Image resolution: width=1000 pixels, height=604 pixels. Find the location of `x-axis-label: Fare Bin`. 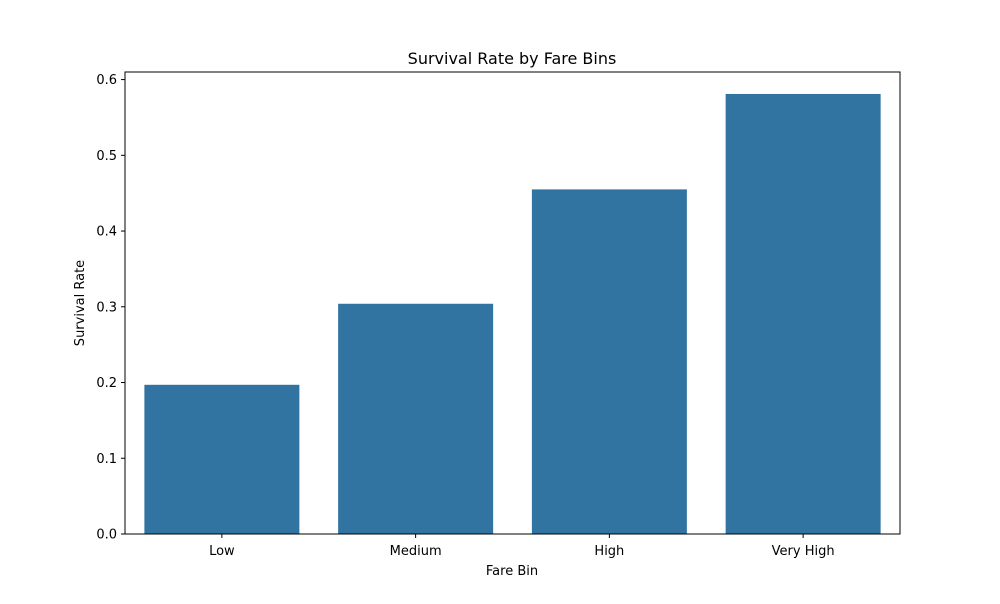

x-axis-label: Fare Bin is located at coordinates (512, 571).